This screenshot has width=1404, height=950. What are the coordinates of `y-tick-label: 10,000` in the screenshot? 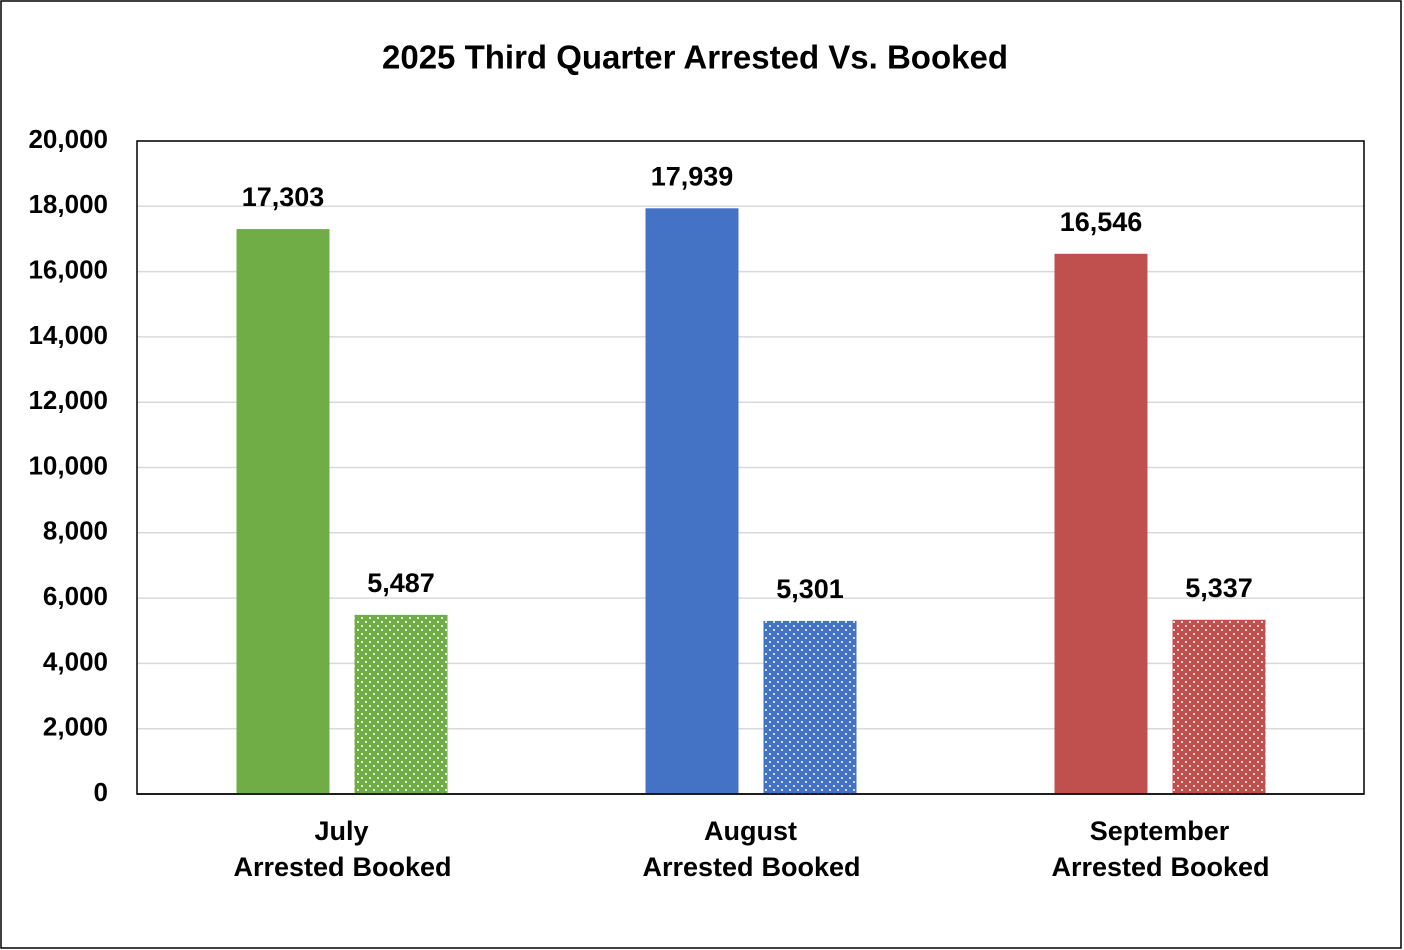 It's located at (68, 465).